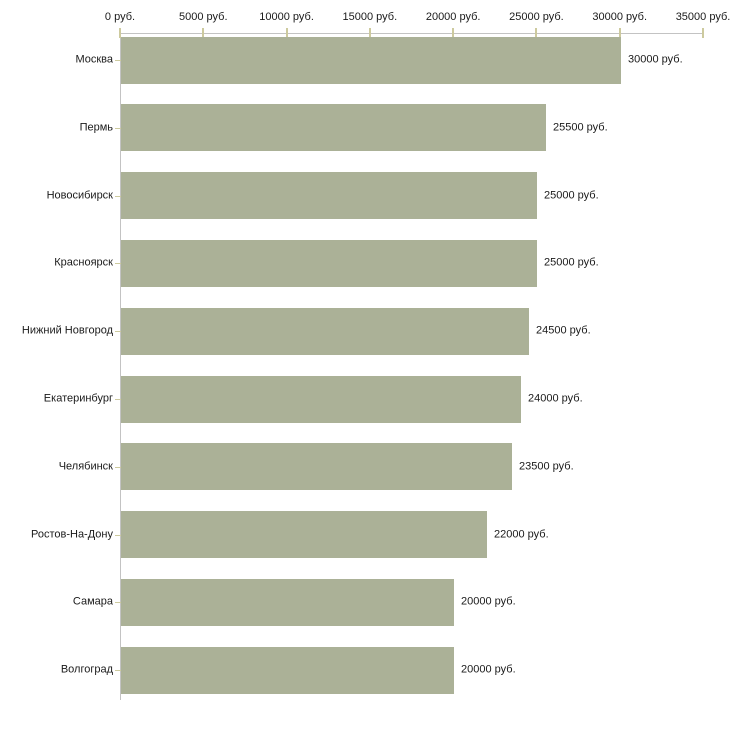  Describe the element at coordinates (655, 59) in the screenshot. I see `value-label: 30000 руб.` at that location.